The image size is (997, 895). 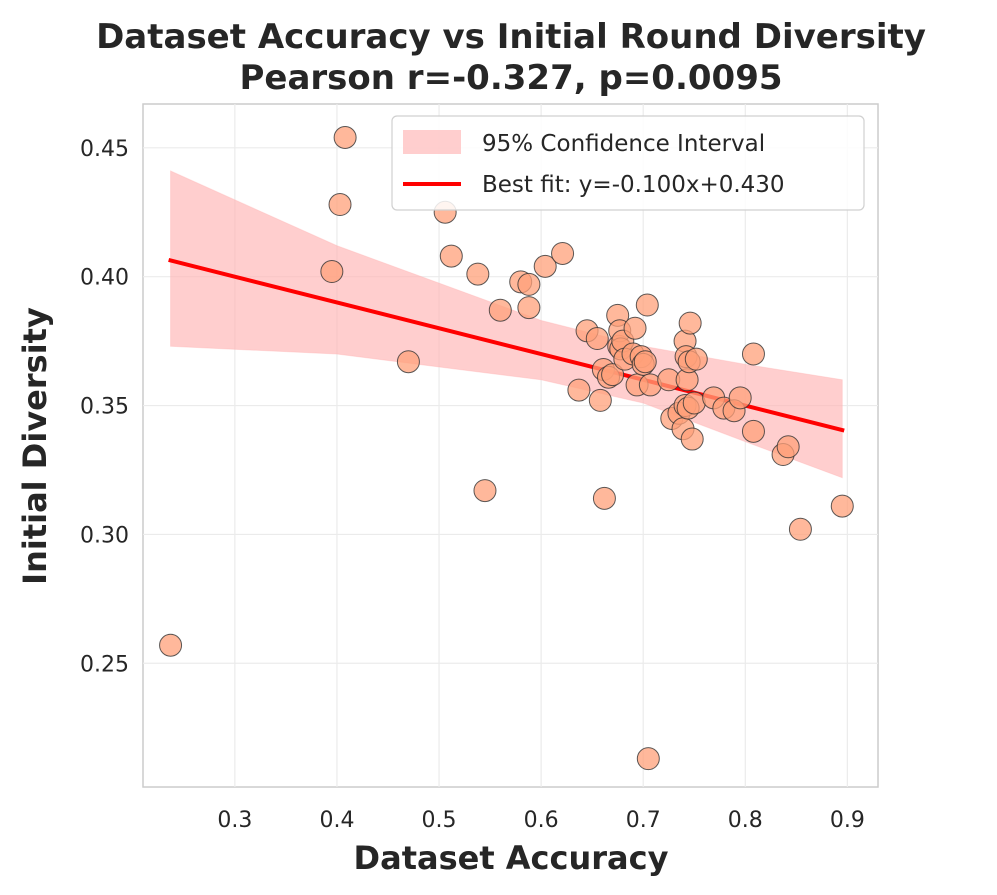 I want to click on y-axis-label: Initial Diversity, so click(x=35, y=446).